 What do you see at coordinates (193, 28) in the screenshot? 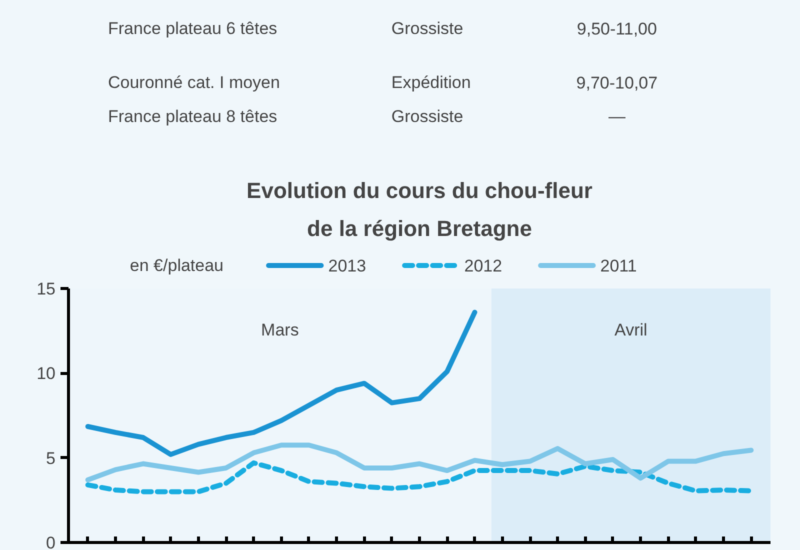
I see `text: France plateau 6 têtes` at bounding box center [193, 28].